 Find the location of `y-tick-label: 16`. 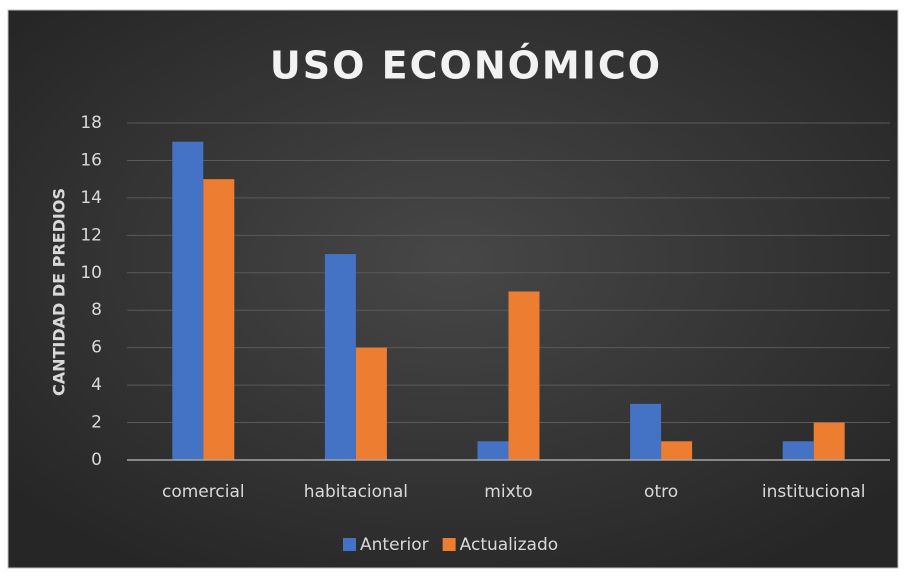

y-tick-label: 16 is located at coordinates (91, 160).